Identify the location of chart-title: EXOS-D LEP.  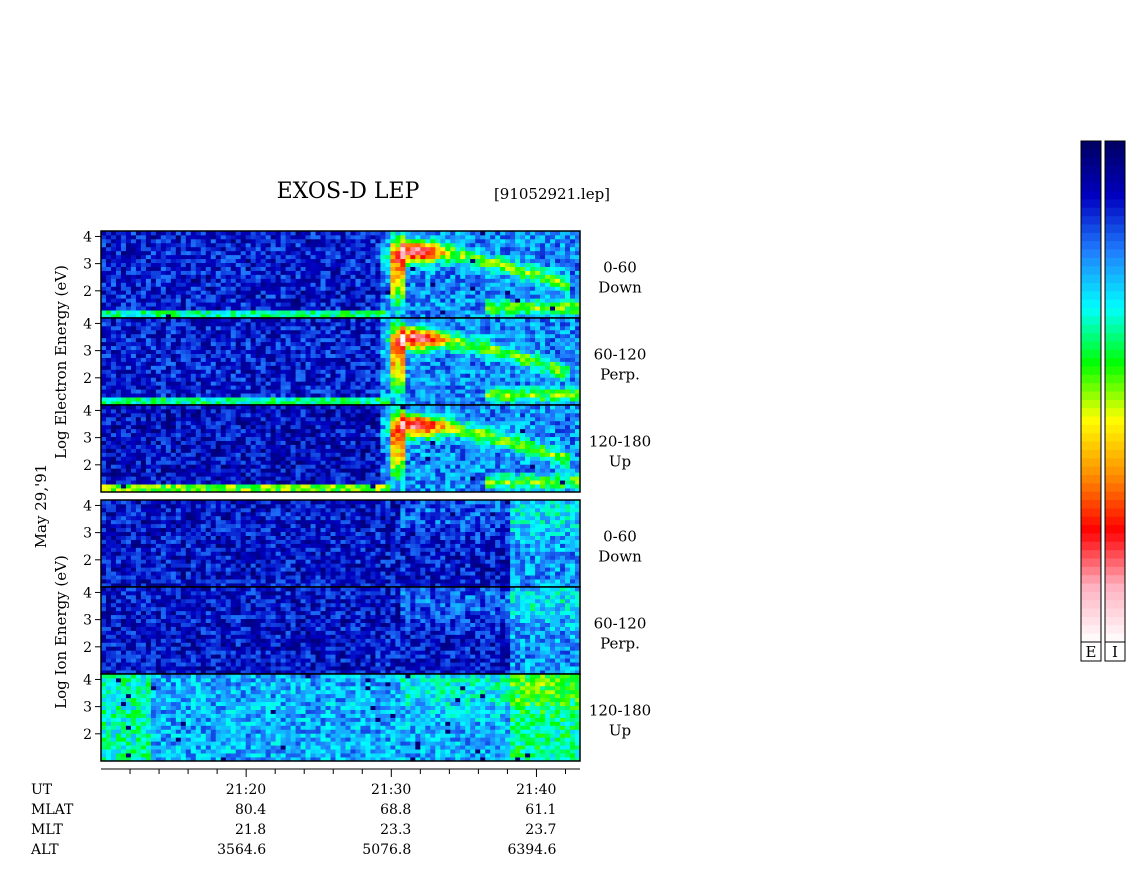
(348, 191).